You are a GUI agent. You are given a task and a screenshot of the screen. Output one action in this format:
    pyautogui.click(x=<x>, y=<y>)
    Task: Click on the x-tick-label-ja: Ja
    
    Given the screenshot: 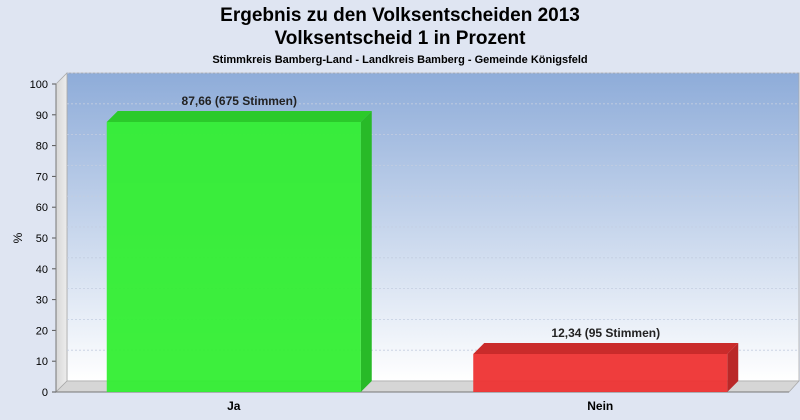 What is the action you would take?
    pyautogui.click(x=234, y=406)
    